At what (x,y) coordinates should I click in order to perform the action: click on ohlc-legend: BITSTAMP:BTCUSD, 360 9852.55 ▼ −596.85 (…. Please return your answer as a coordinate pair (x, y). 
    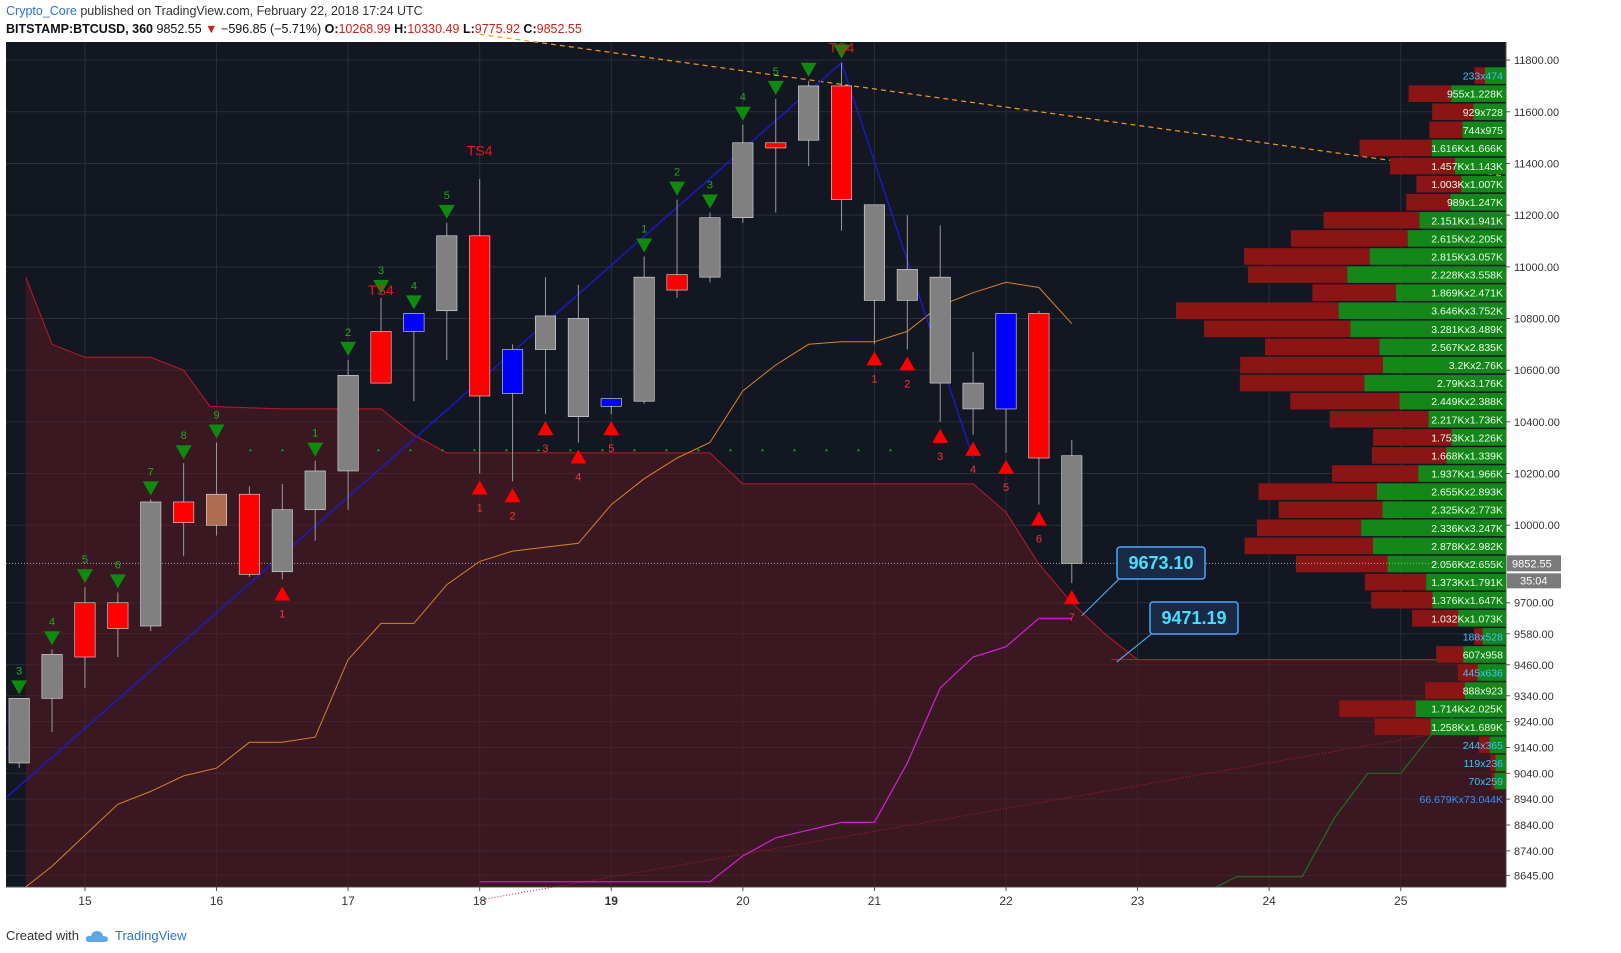
    Looking at the image, I should click on (294, 29).